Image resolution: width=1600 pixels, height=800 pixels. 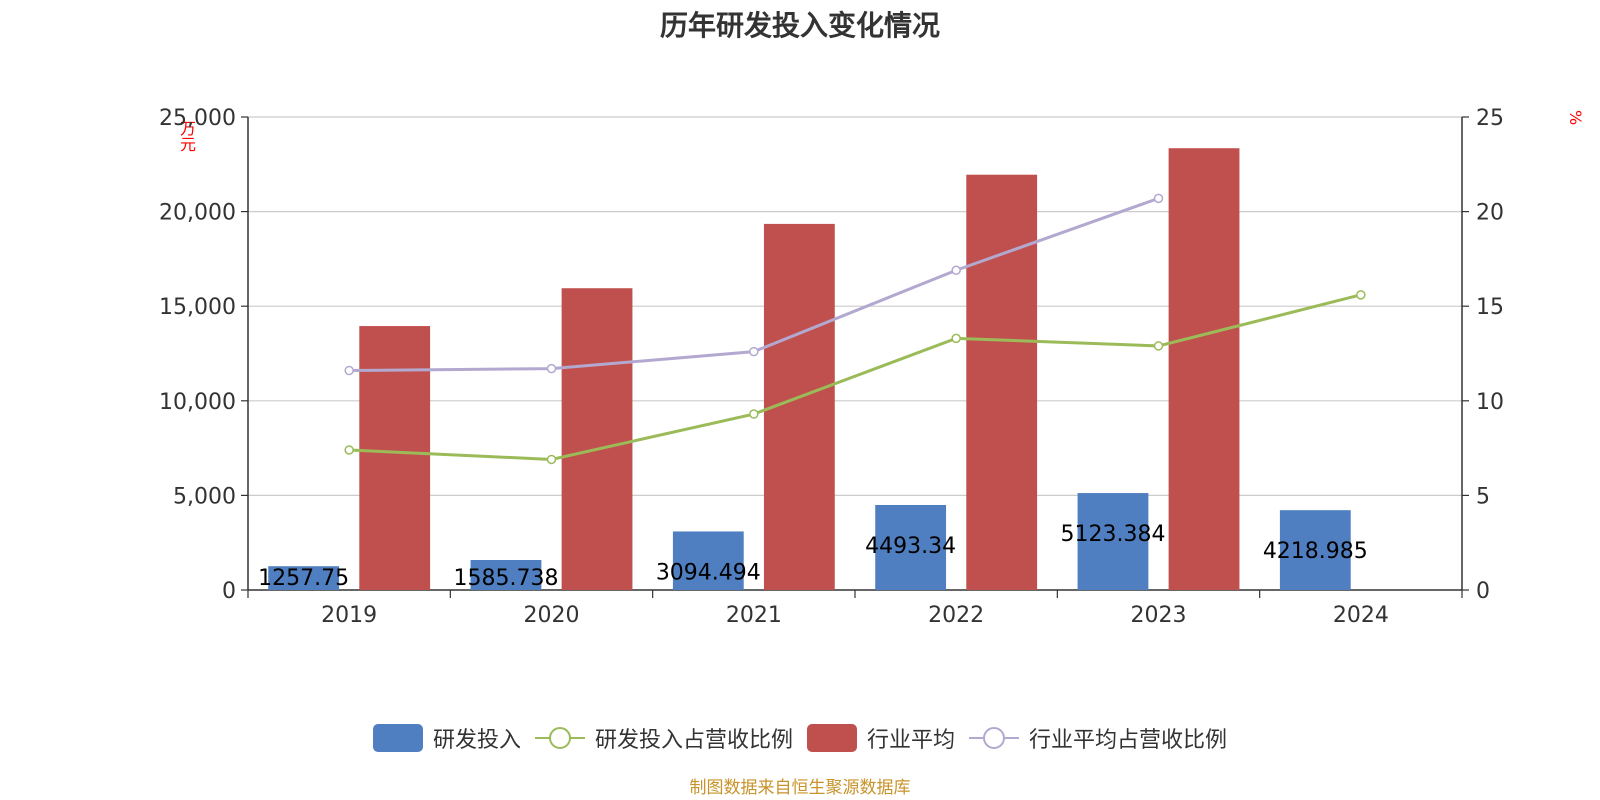 I want to click on right-axis-tick-label: 15, so click(x=1490, y=307).